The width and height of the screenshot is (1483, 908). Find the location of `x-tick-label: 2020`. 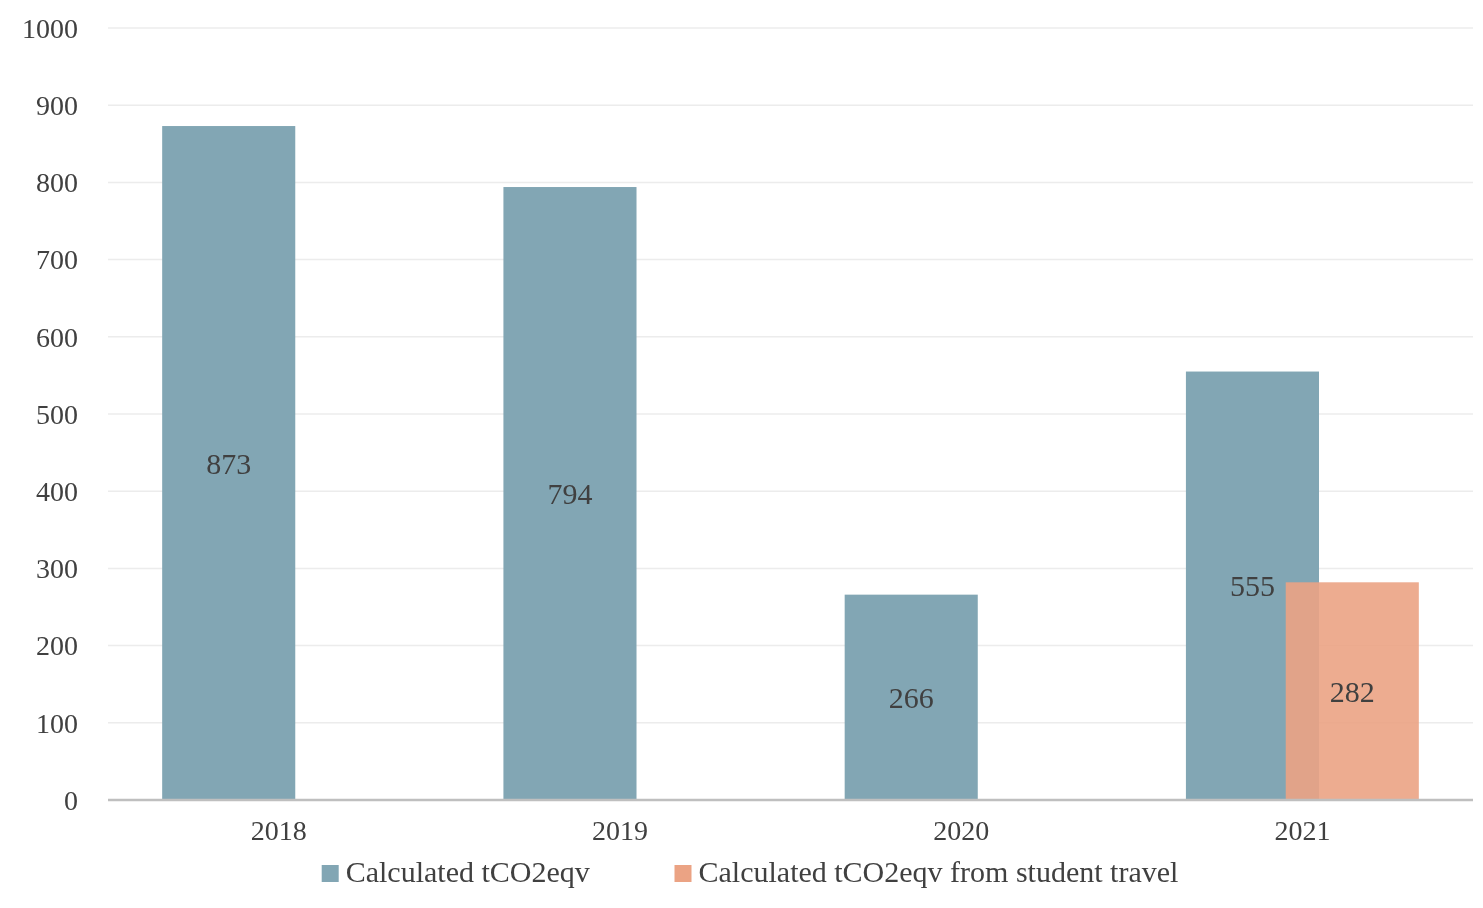

x-tick-label: 2020 is located at coordinates (961, 830).